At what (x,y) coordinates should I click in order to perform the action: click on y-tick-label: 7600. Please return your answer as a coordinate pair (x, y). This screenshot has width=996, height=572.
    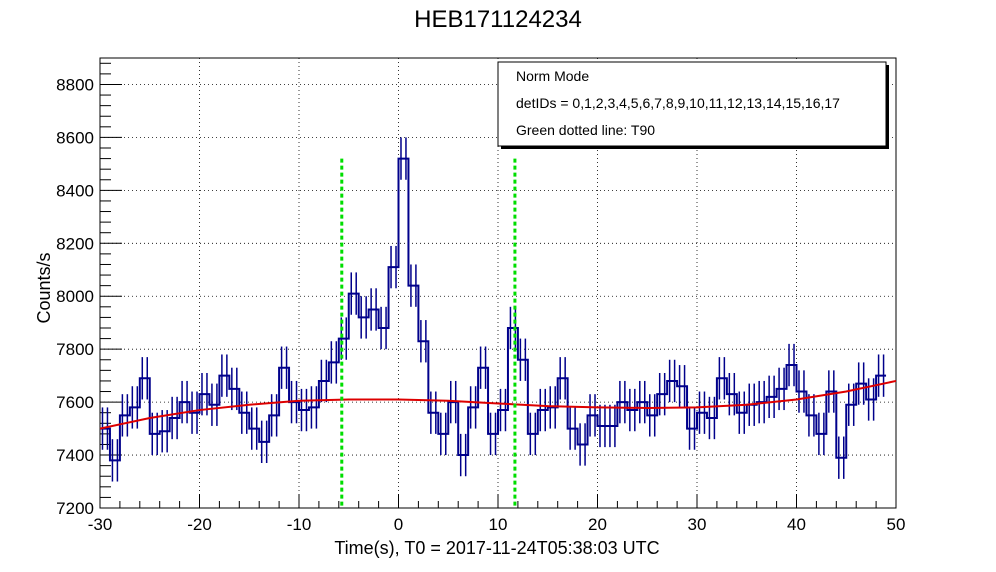
    Looking at the image, I should click on (75, 402).